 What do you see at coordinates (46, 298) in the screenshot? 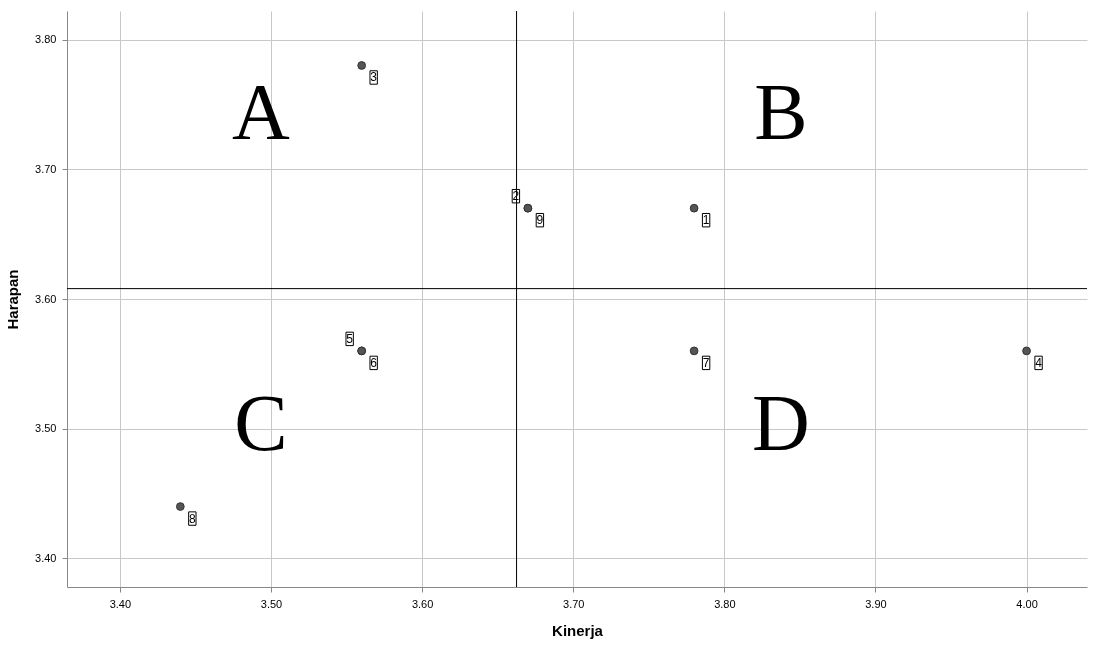
I see `y-tick-label: 3.60` at bounding box center [46, 298].